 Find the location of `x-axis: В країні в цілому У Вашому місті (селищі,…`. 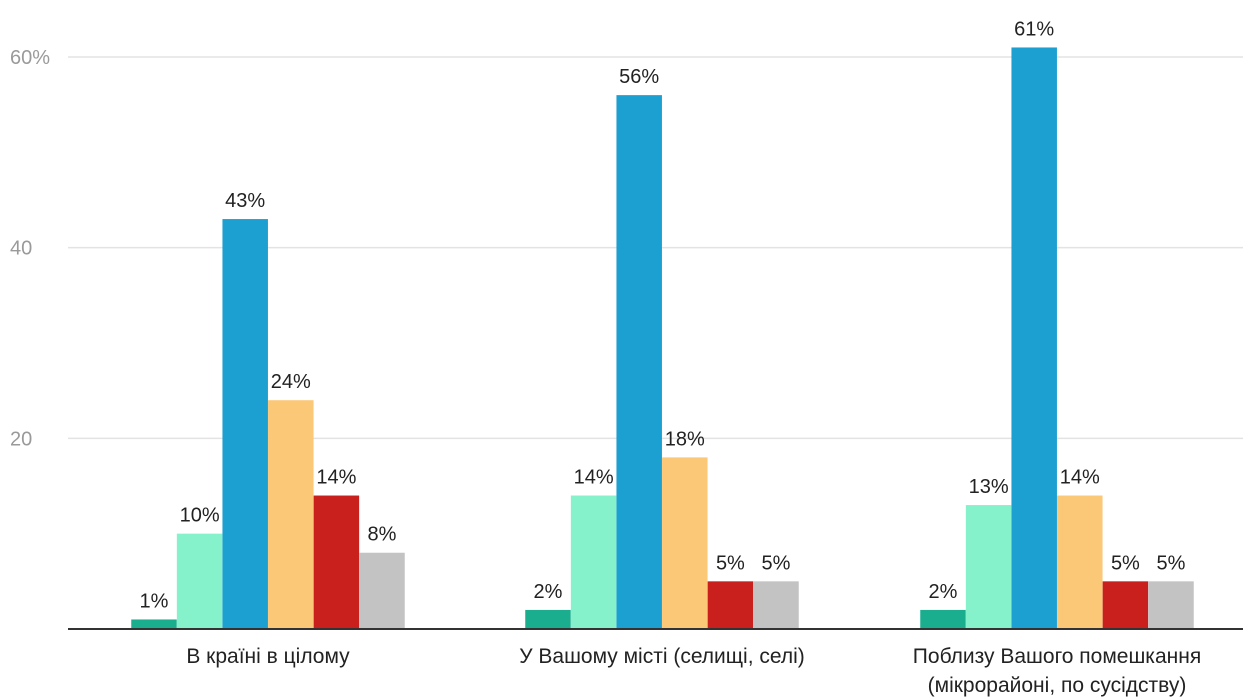

x-axis: В країні в цілому У Вашому місті (селищі,… is located at coordinates (655, 662).